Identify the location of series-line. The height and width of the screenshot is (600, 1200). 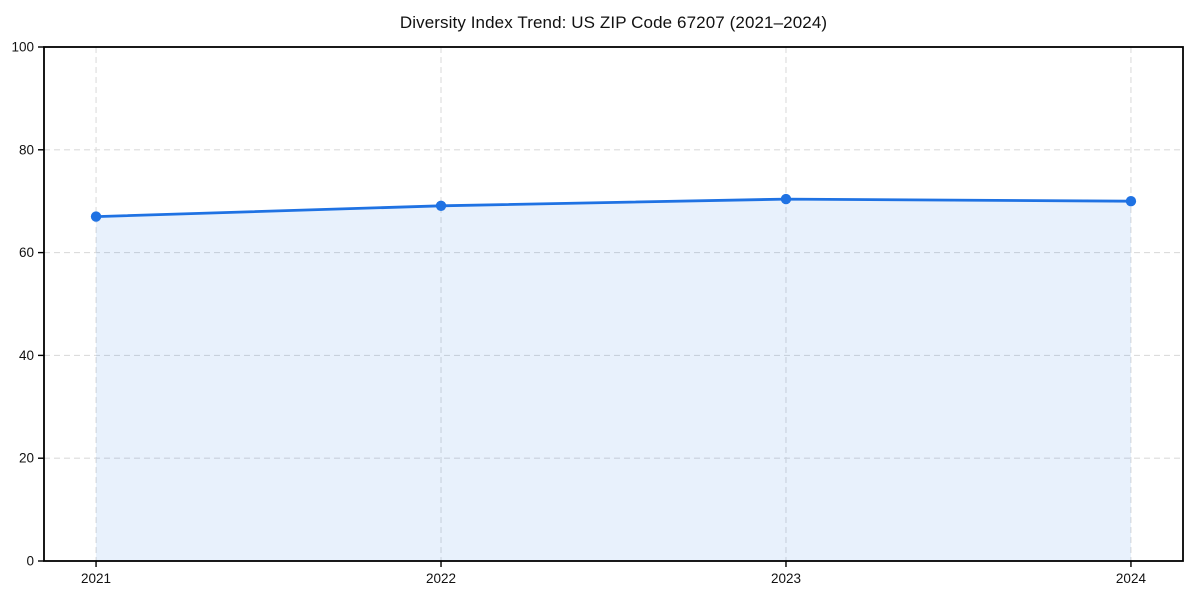
(613, 208).